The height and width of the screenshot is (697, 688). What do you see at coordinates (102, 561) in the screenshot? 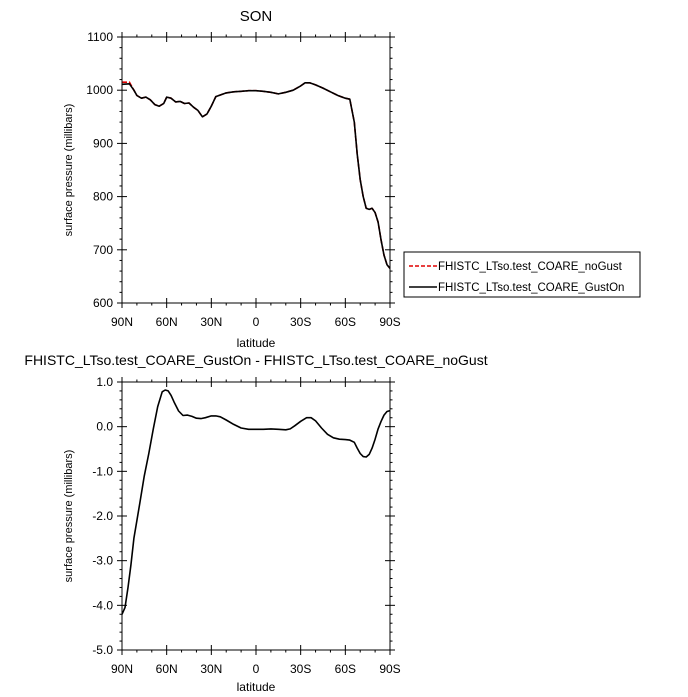
I see `y-tick-label: -3.0` at bounding box center [102, 561].